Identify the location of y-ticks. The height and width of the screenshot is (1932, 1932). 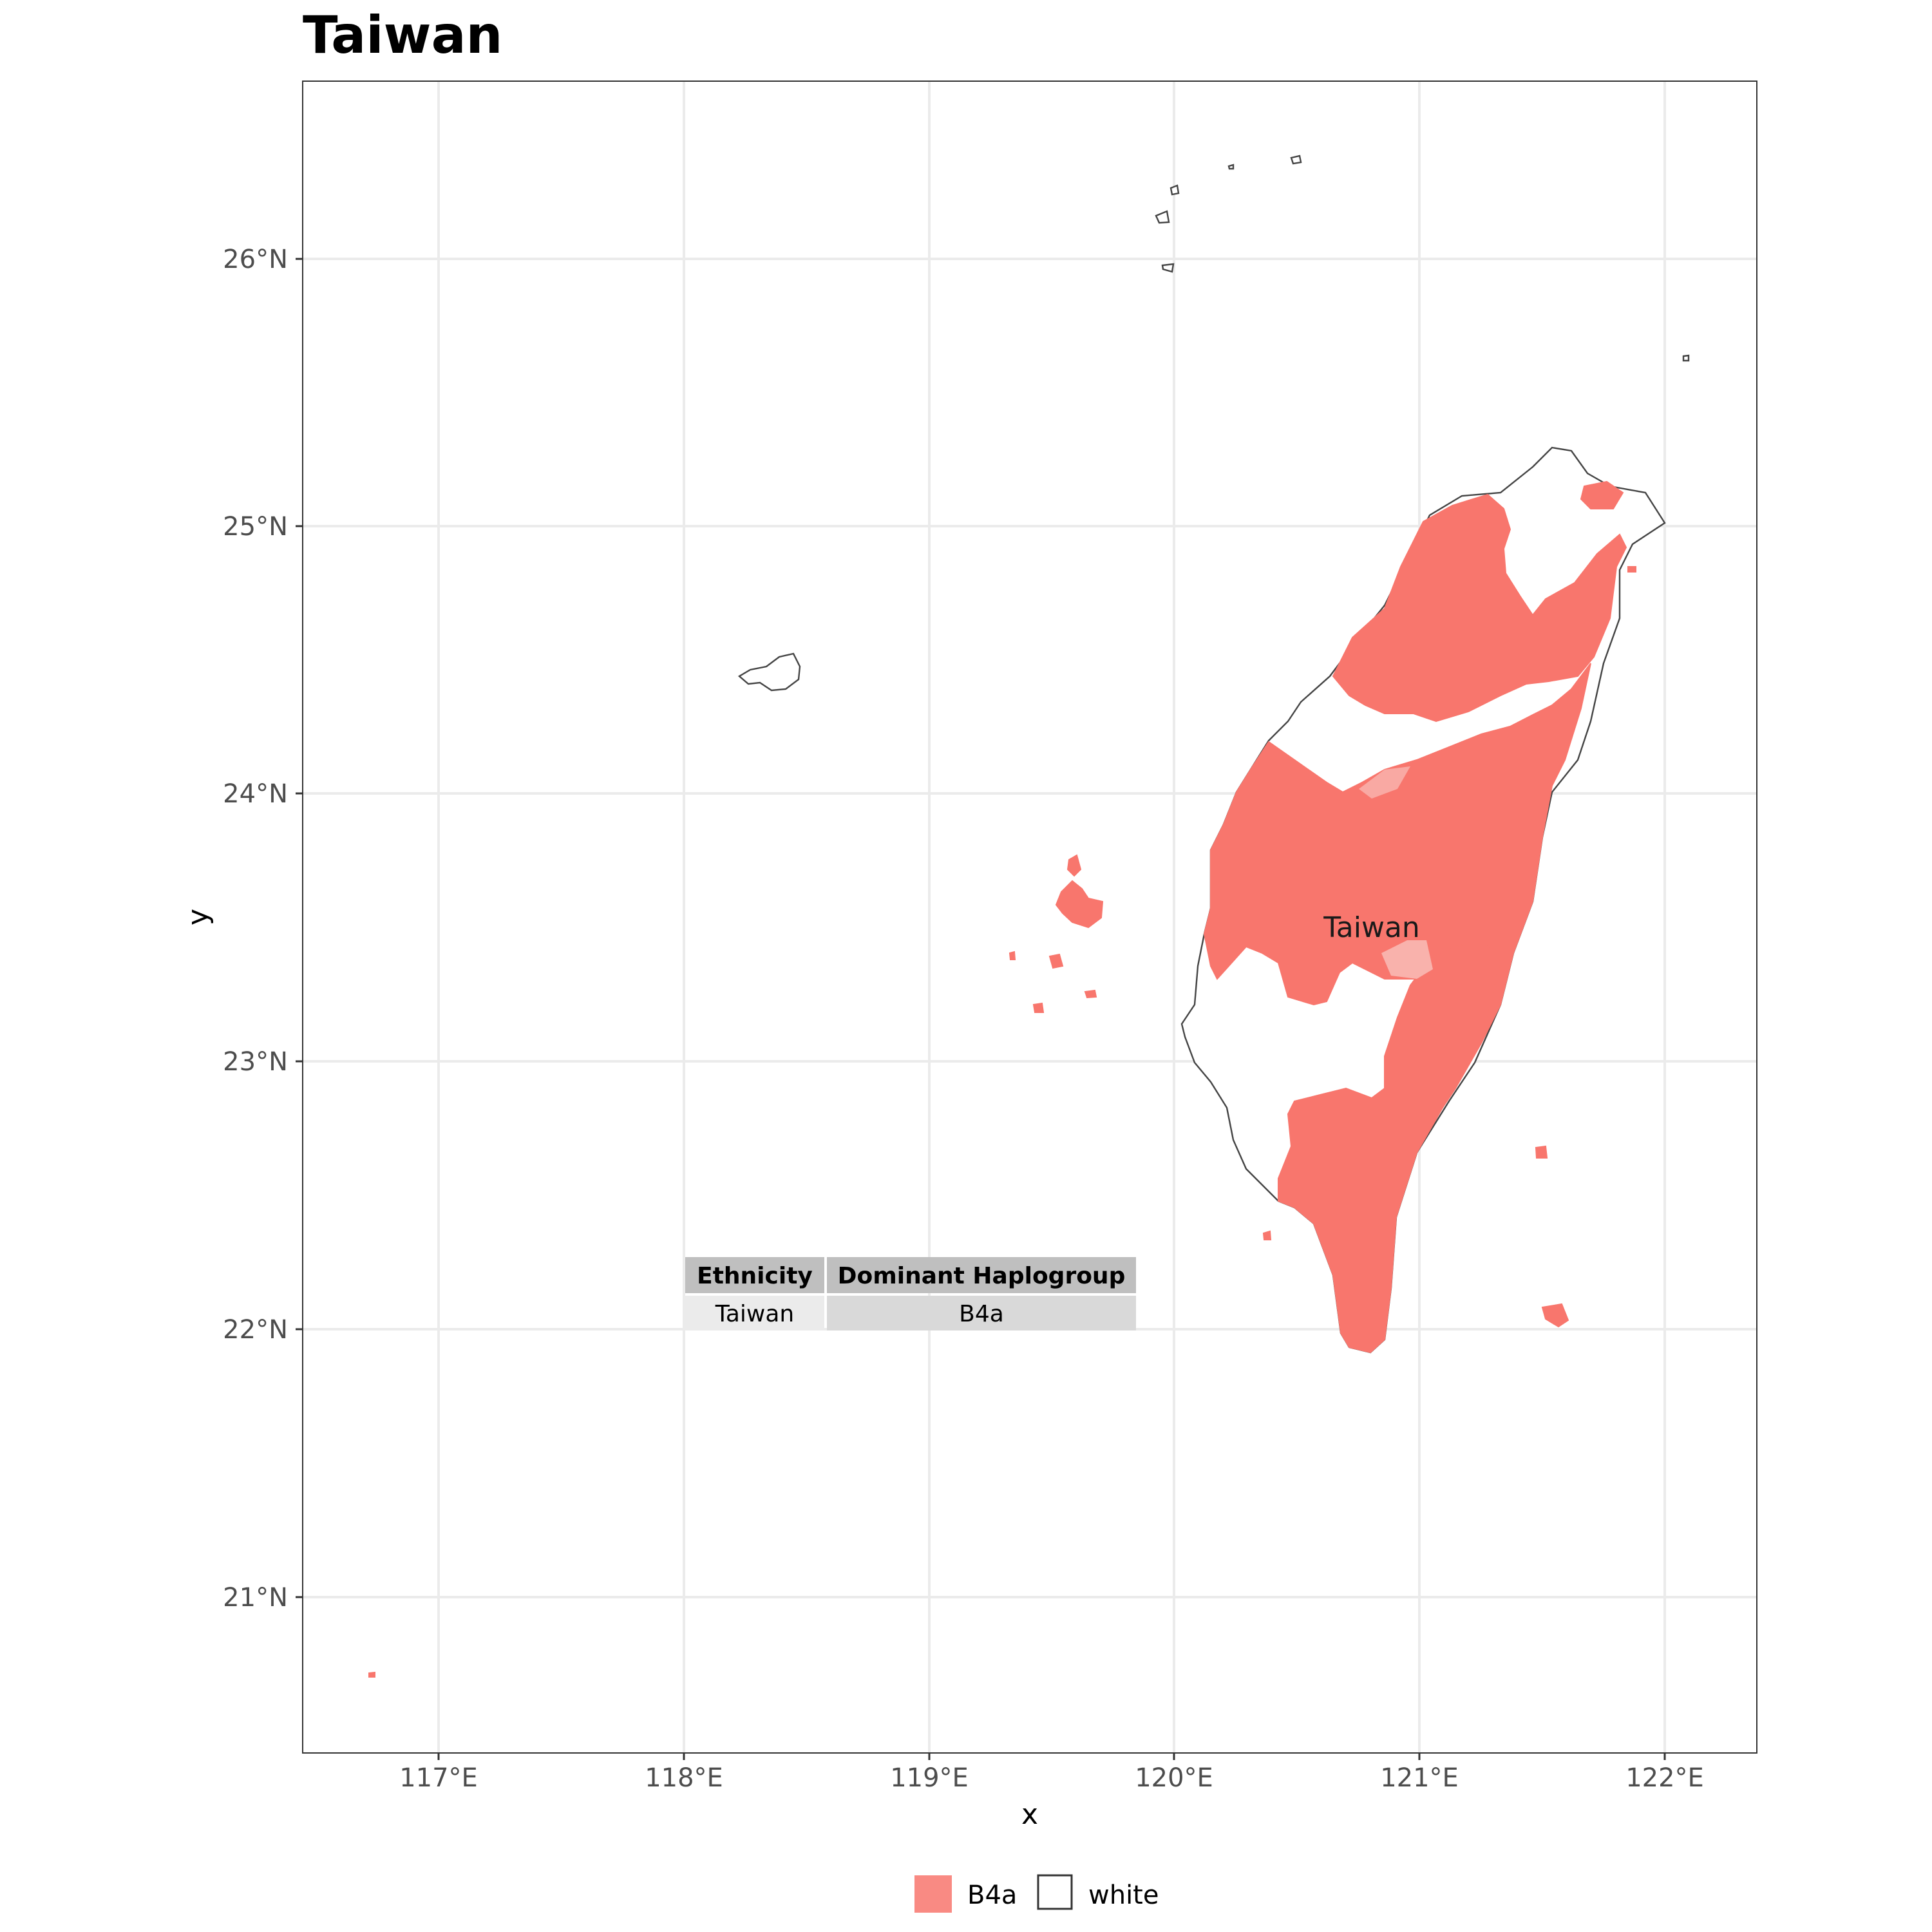
(299, 928).